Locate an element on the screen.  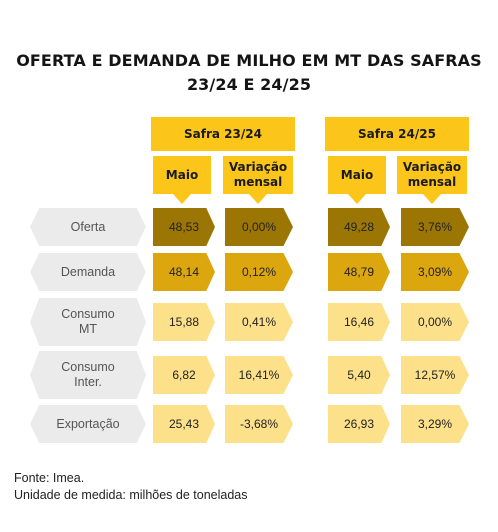
row-label-exportacao: Exportação is located at coordinates (88, 424).